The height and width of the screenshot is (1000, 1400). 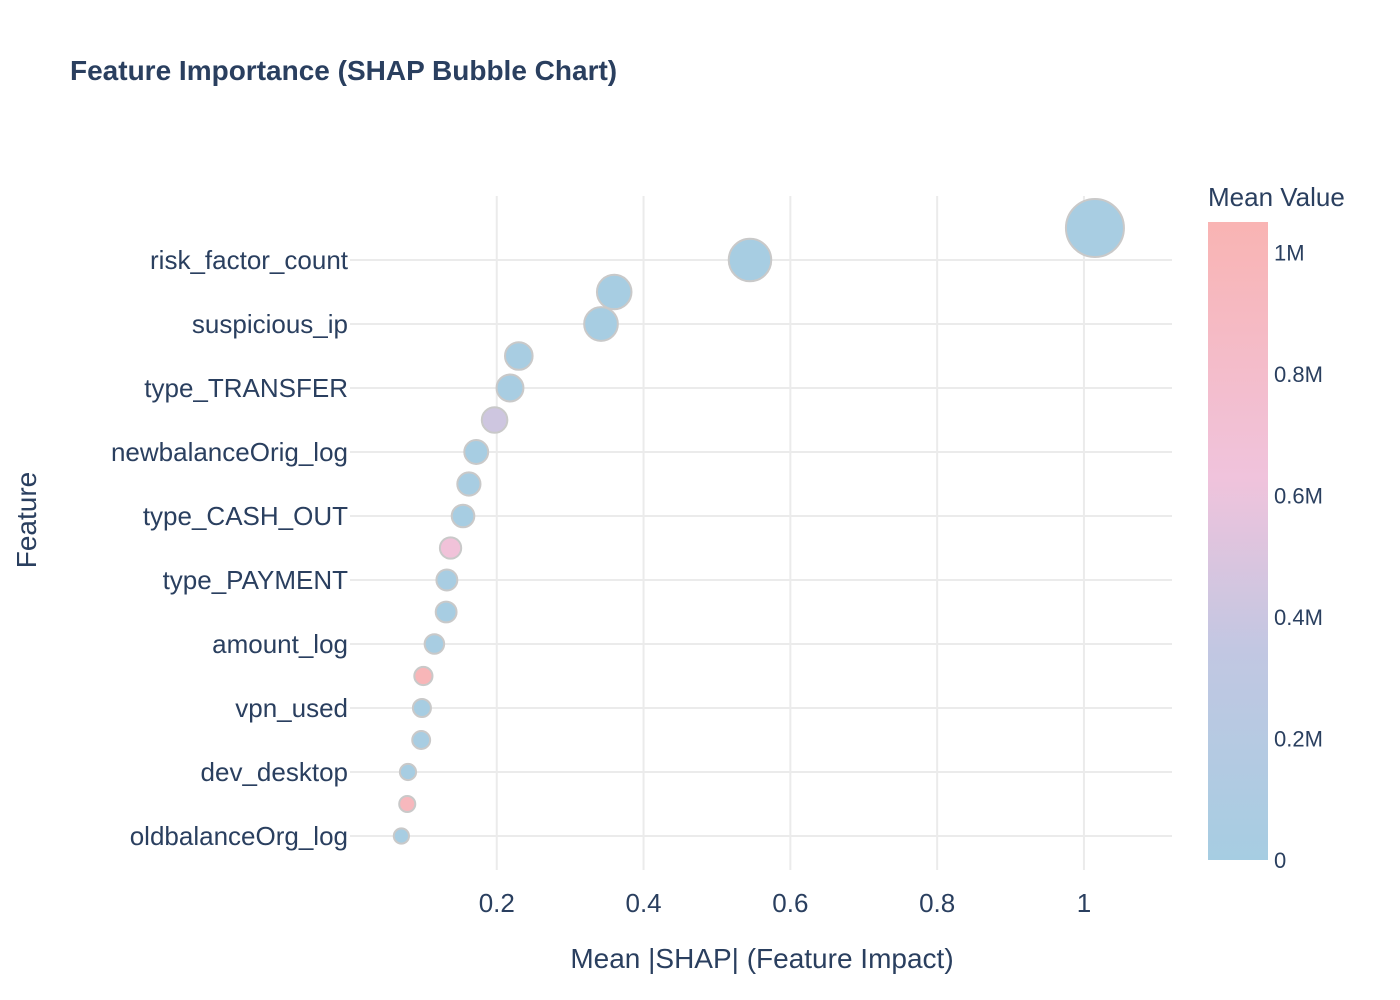 What do you see at coordinates (26, 520) in the screenshot?
I see `y-axis-title: Feature` at bounding box center [26, 520].